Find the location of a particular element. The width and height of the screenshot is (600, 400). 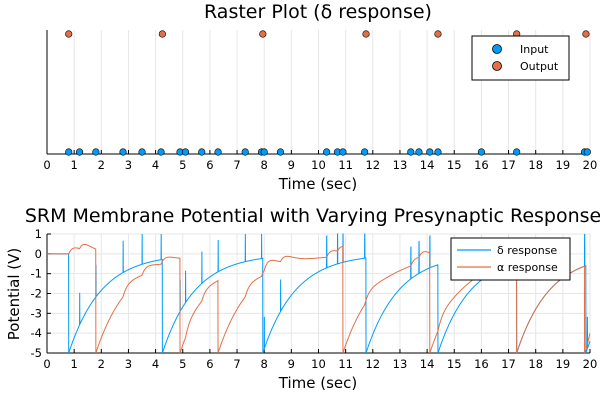

srm-x-tick-label: 2 is located at coordinates (101, 364).